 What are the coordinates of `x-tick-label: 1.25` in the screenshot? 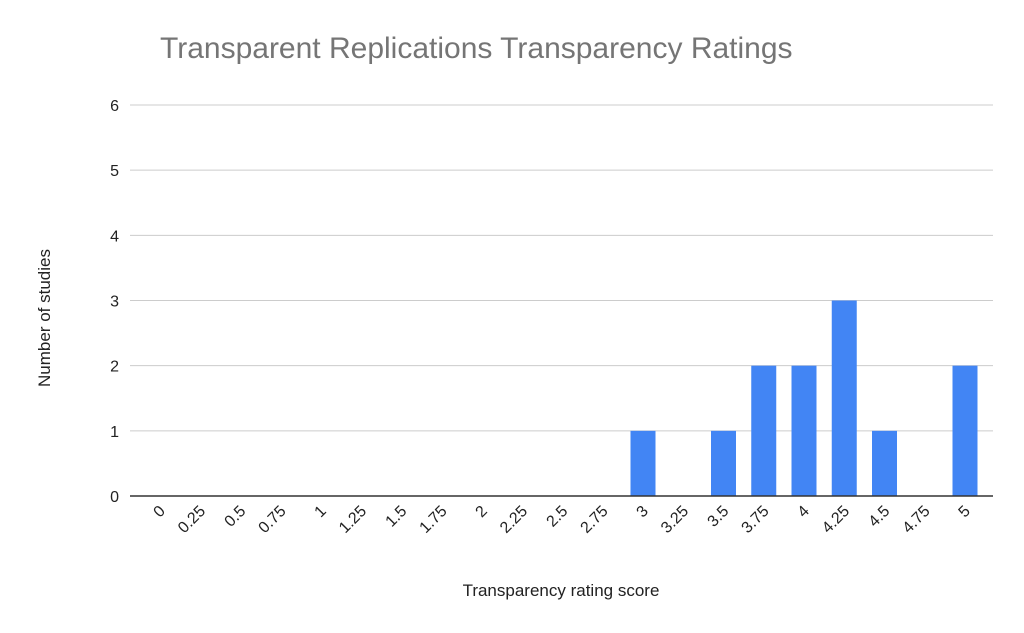 It's located at (353, 520).